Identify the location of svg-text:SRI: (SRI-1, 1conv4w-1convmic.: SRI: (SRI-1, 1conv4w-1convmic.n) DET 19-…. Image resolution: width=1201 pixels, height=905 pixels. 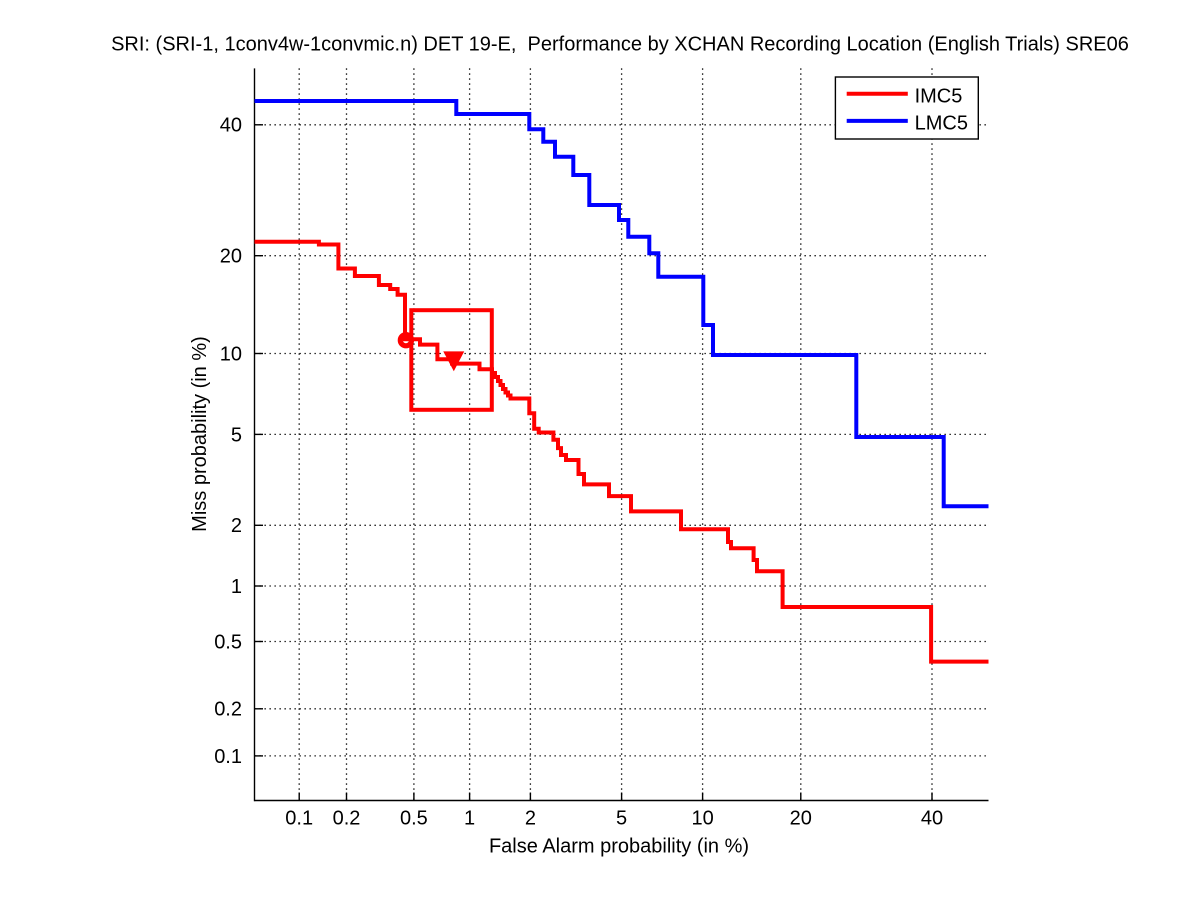
(620, 45).